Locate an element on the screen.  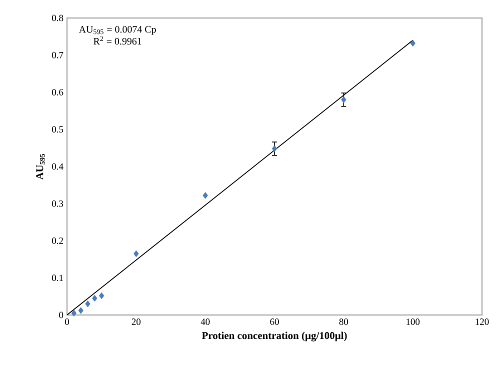
y-tick-label: 0 is located at coordinates (61, 315).